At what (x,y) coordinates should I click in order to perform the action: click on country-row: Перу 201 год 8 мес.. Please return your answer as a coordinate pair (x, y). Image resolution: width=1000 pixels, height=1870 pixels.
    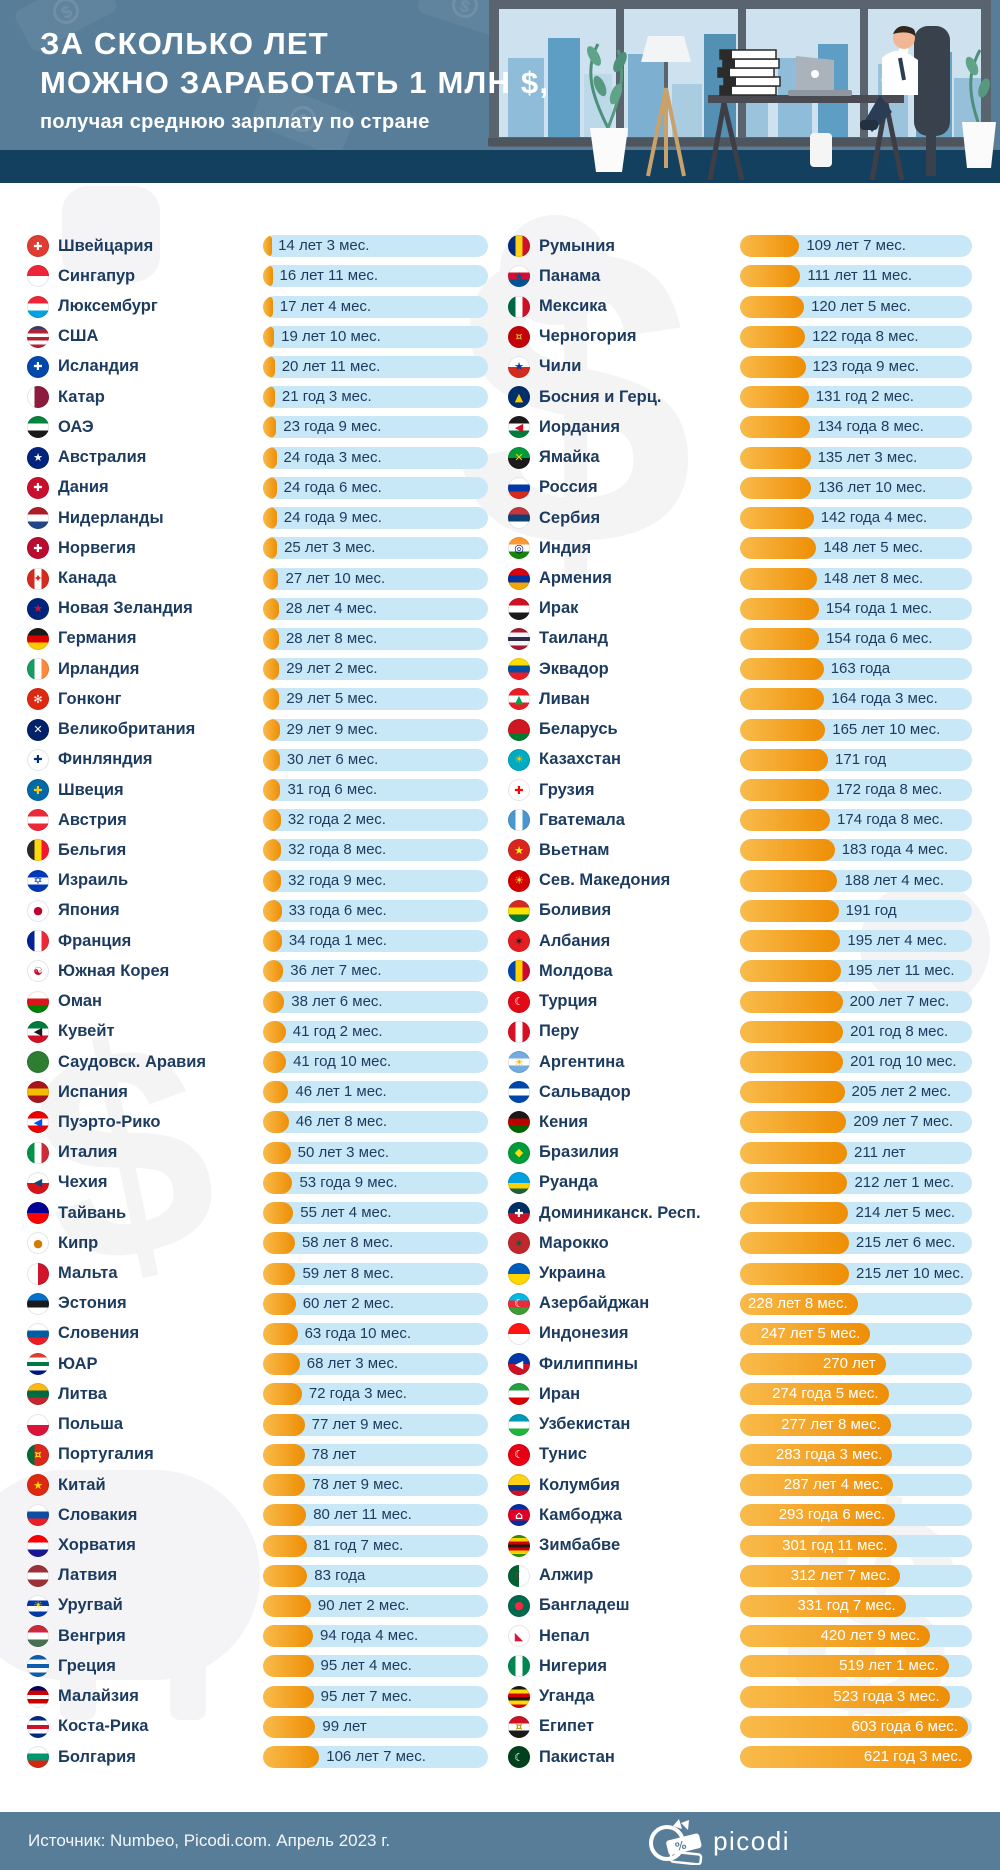
    Looking at the image, I should click on (740, 1032).